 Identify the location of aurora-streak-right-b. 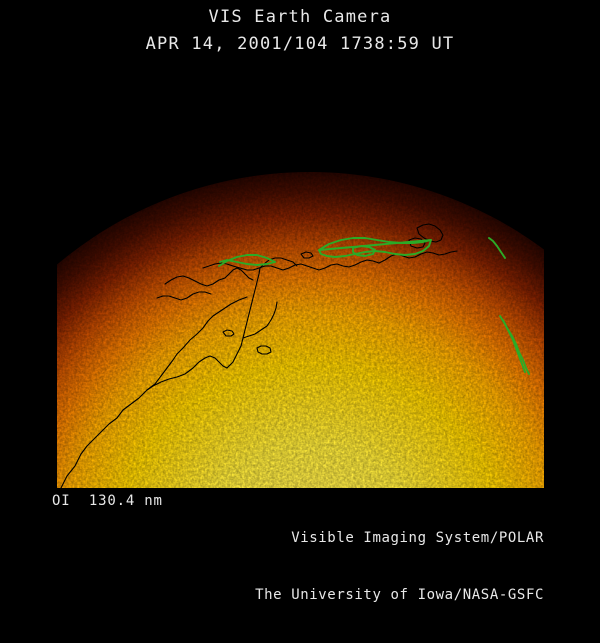
(516, 347).